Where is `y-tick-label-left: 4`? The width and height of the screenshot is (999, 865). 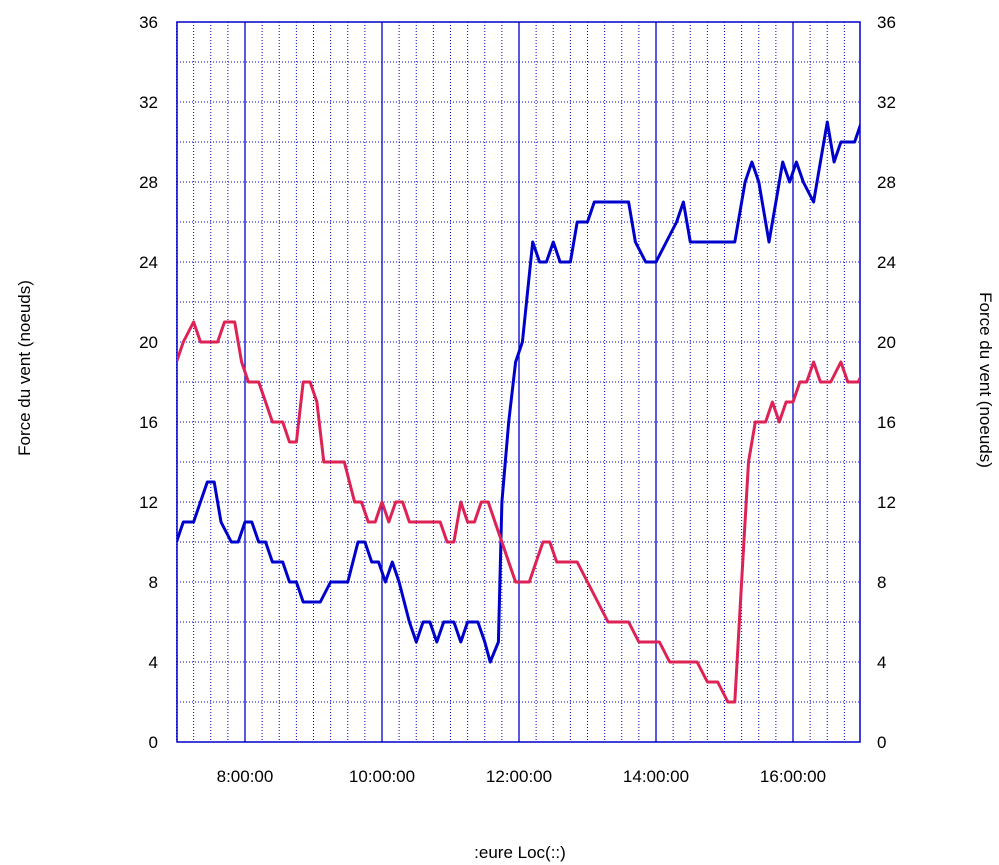 y-tick-label-left: 4 is located at coordinates (153, 662).